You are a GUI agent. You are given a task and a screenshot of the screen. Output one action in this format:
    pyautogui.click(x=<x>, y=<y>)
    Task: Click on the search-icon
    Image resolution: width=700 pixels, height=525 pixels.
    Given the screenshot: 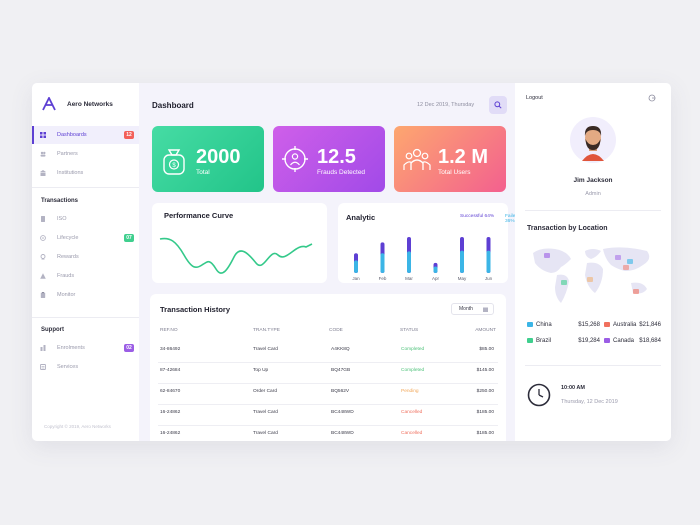 What is the action you would take?
    pyautogui.click(x=498, y=105)
    